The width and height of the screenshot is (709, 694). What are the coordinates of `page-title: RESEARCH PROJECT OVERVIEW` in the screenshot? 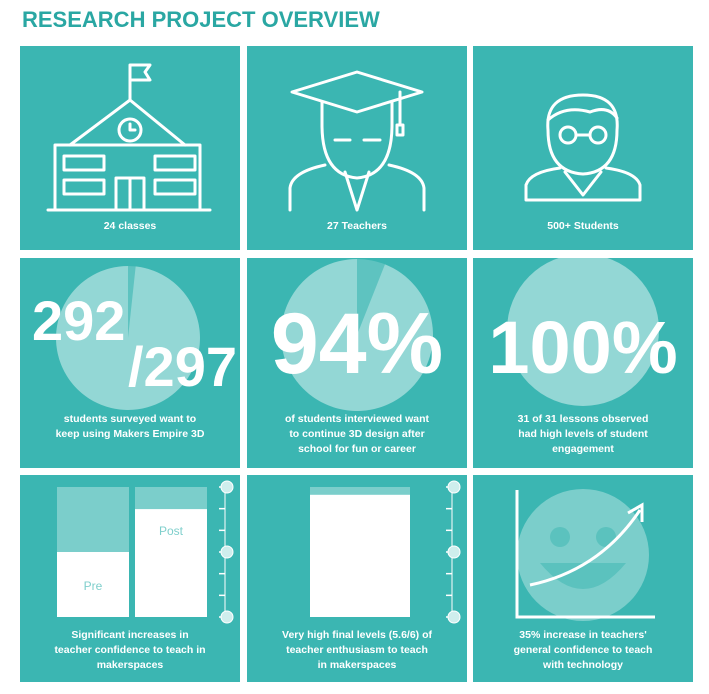 It's located at (201, 19).